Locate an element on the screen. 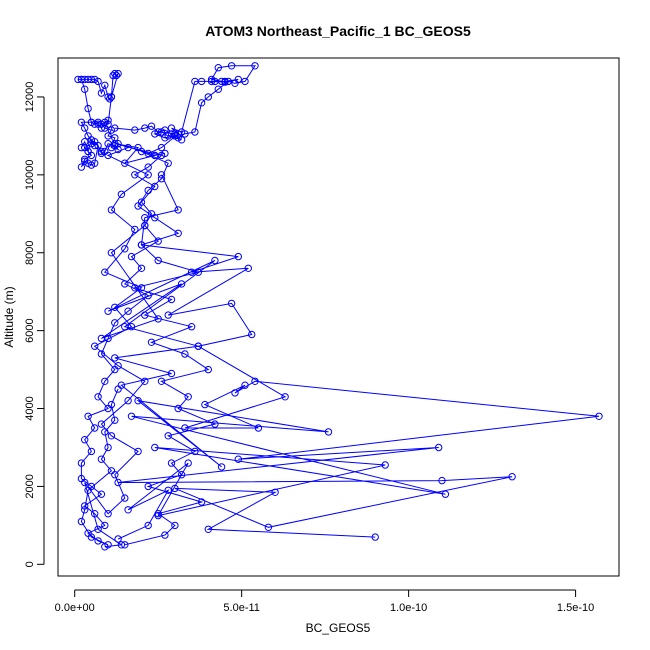 Image resolution: width=650 pixels, height=650 pixels. x-tick-label: 1.0e-10 is located at coordinates (408, 608).